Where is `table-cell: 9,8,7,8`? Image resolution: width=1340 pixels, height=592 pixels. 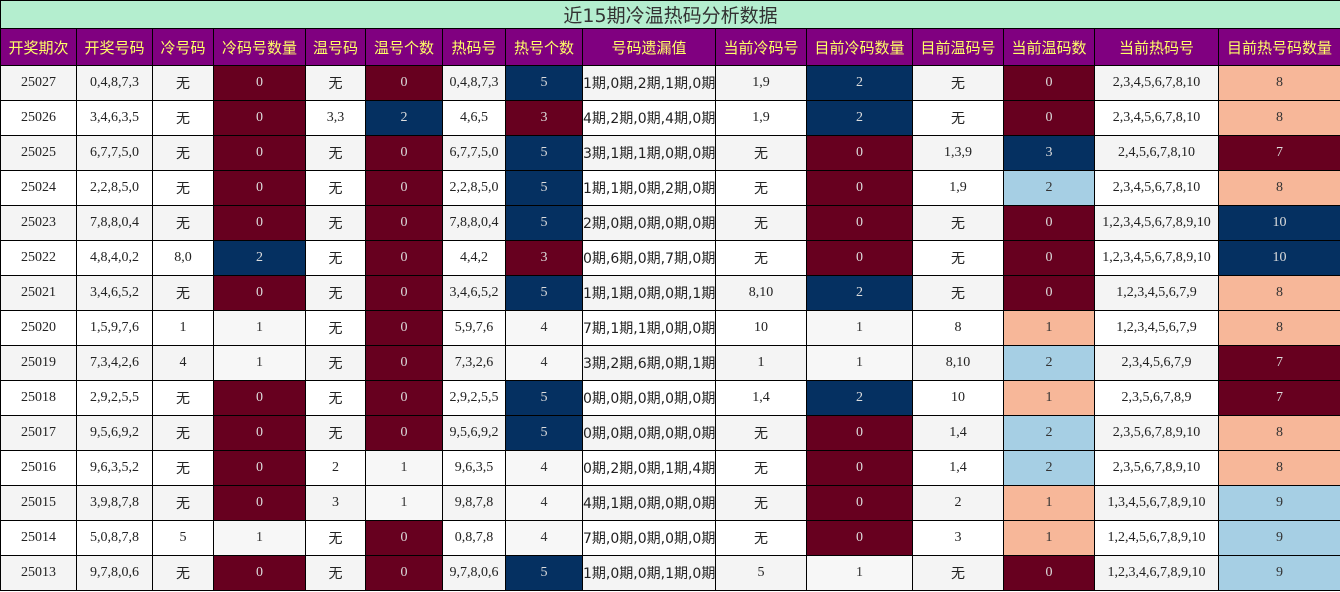 table-cell: 9,8,7,8 is located at coordinates (474, 503).